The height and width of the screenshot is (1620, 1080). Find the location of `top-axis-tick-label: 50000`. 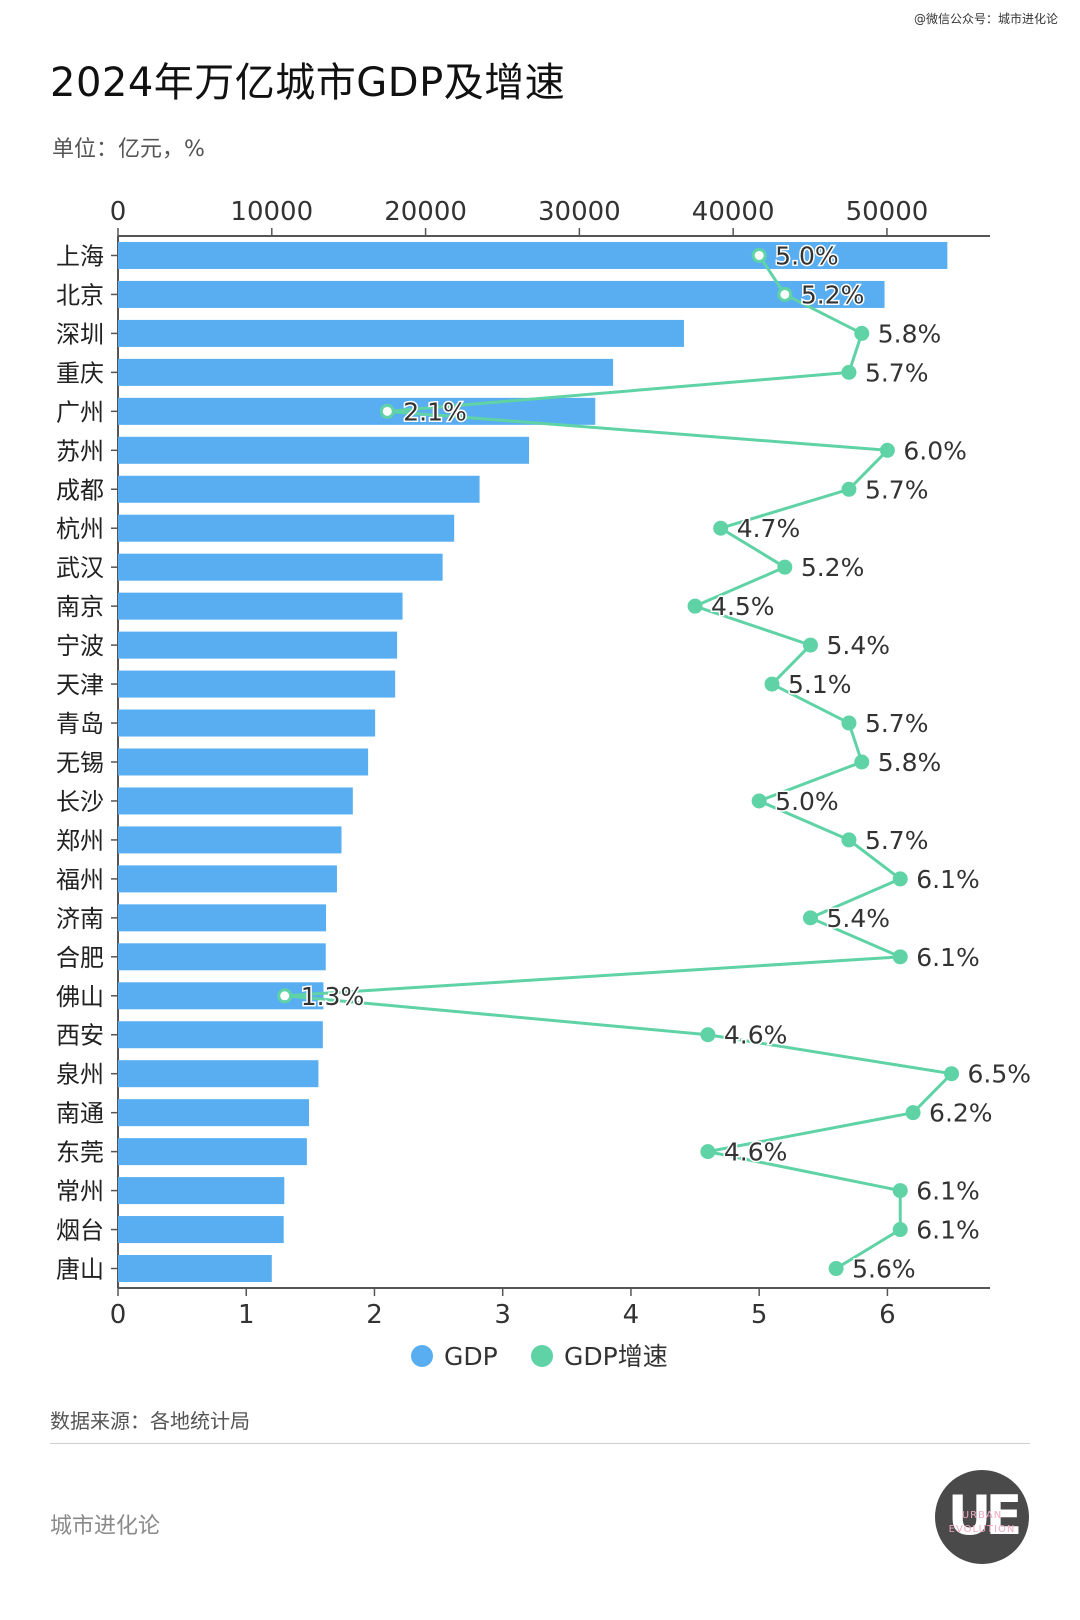

top-axis-tick-label: 50000 is located at coordinates (887, 212).